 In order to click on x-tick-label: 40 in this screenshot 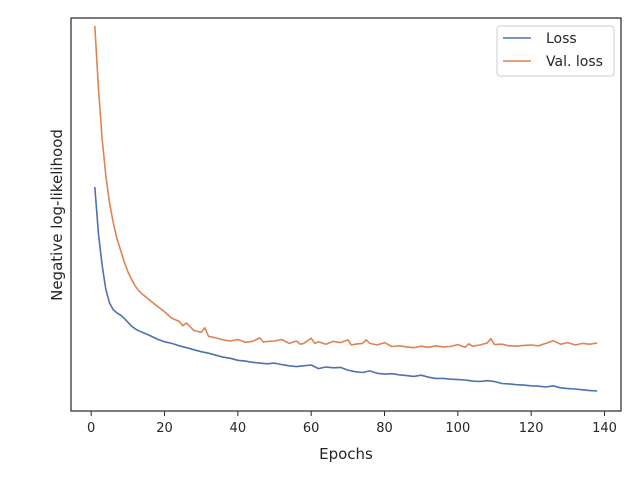, I will do `click(238, 428)`.